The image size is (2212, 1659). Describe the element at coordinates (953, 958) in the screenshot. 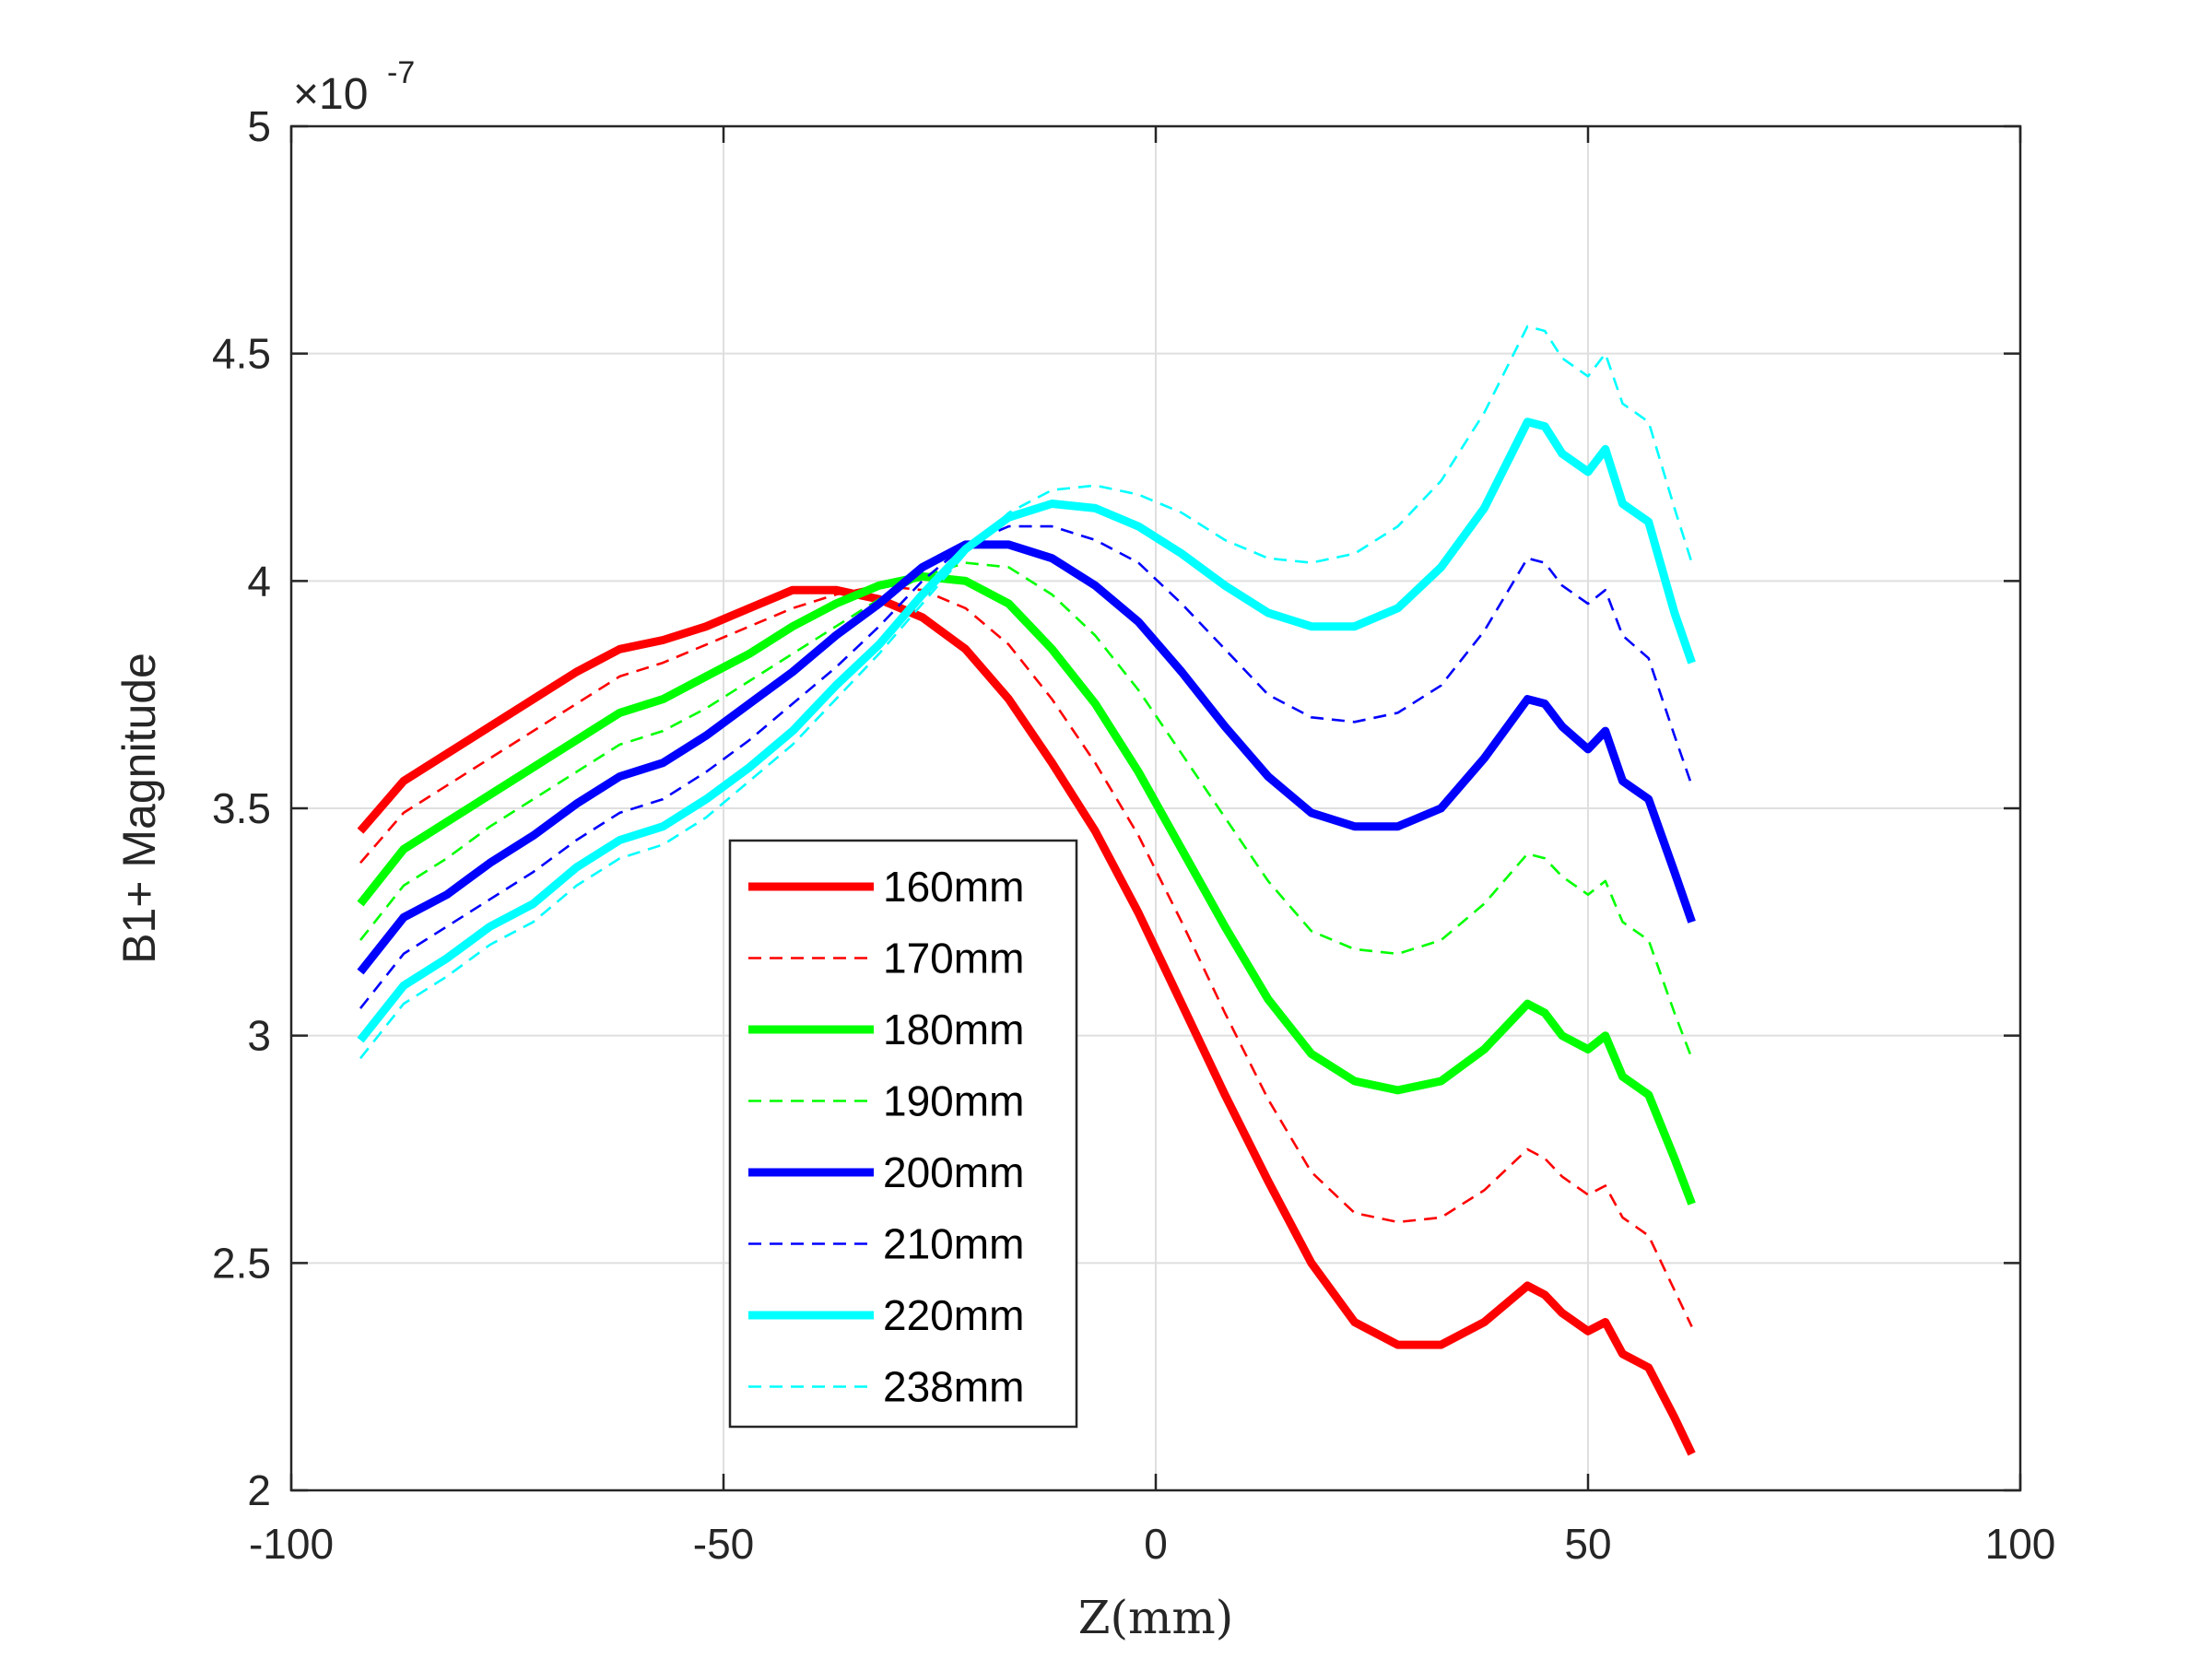

I see `legend-label: 170mm` at that location.